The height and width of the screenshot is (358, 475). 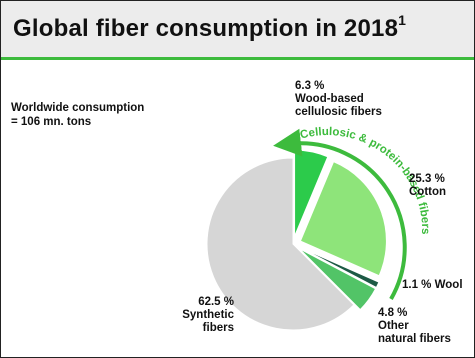 What do you see at coordinates (414, 326) in the screenshot?
I see `label-other-natural: 4.8 % Other natural fibers` at bounding box center [414, 326].